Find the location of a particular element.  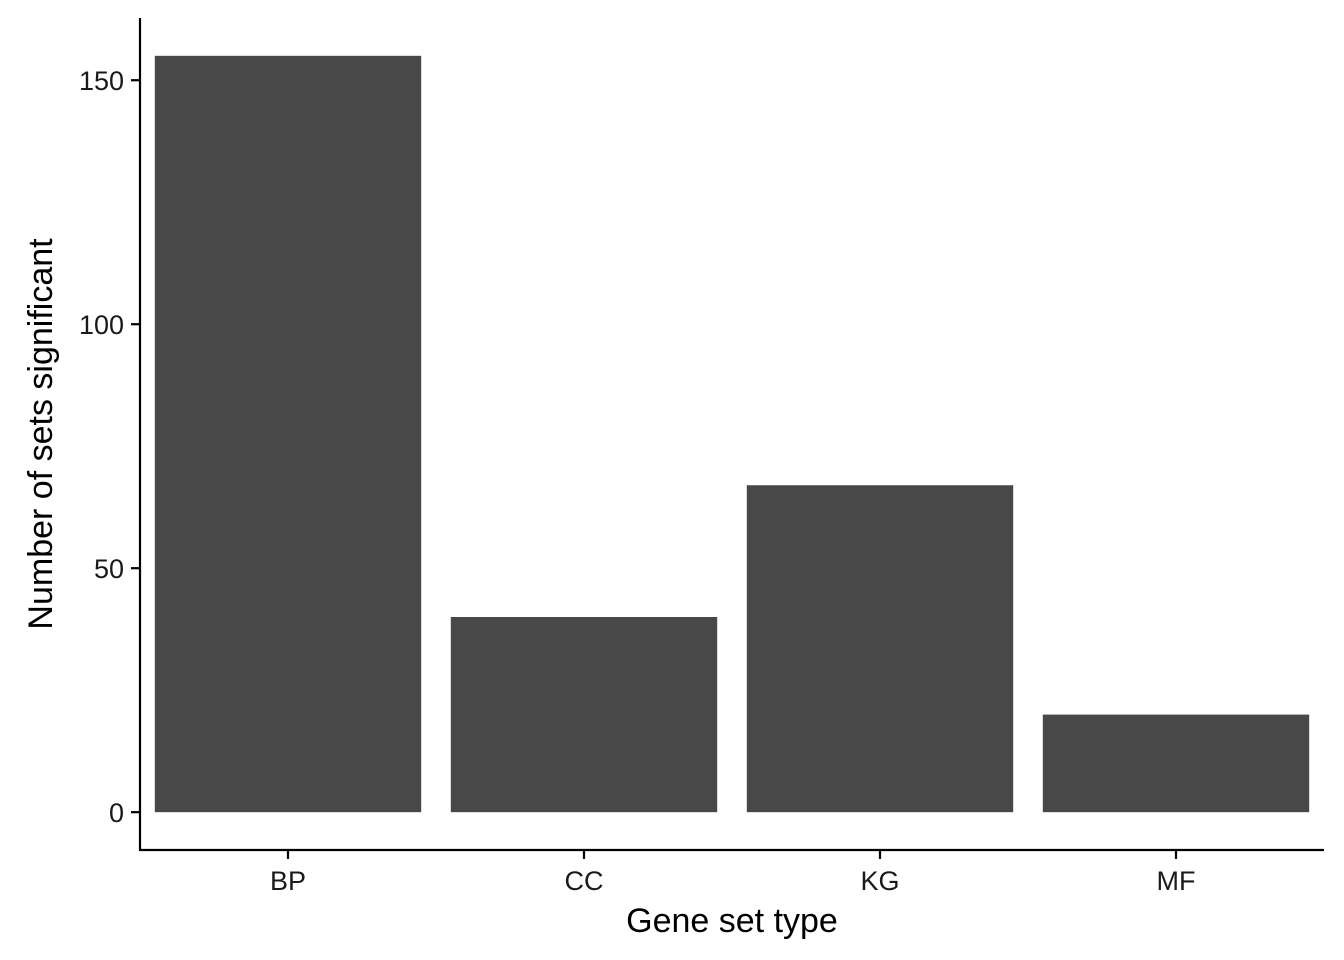

bar-mf is located at coordinates (1176, 763).